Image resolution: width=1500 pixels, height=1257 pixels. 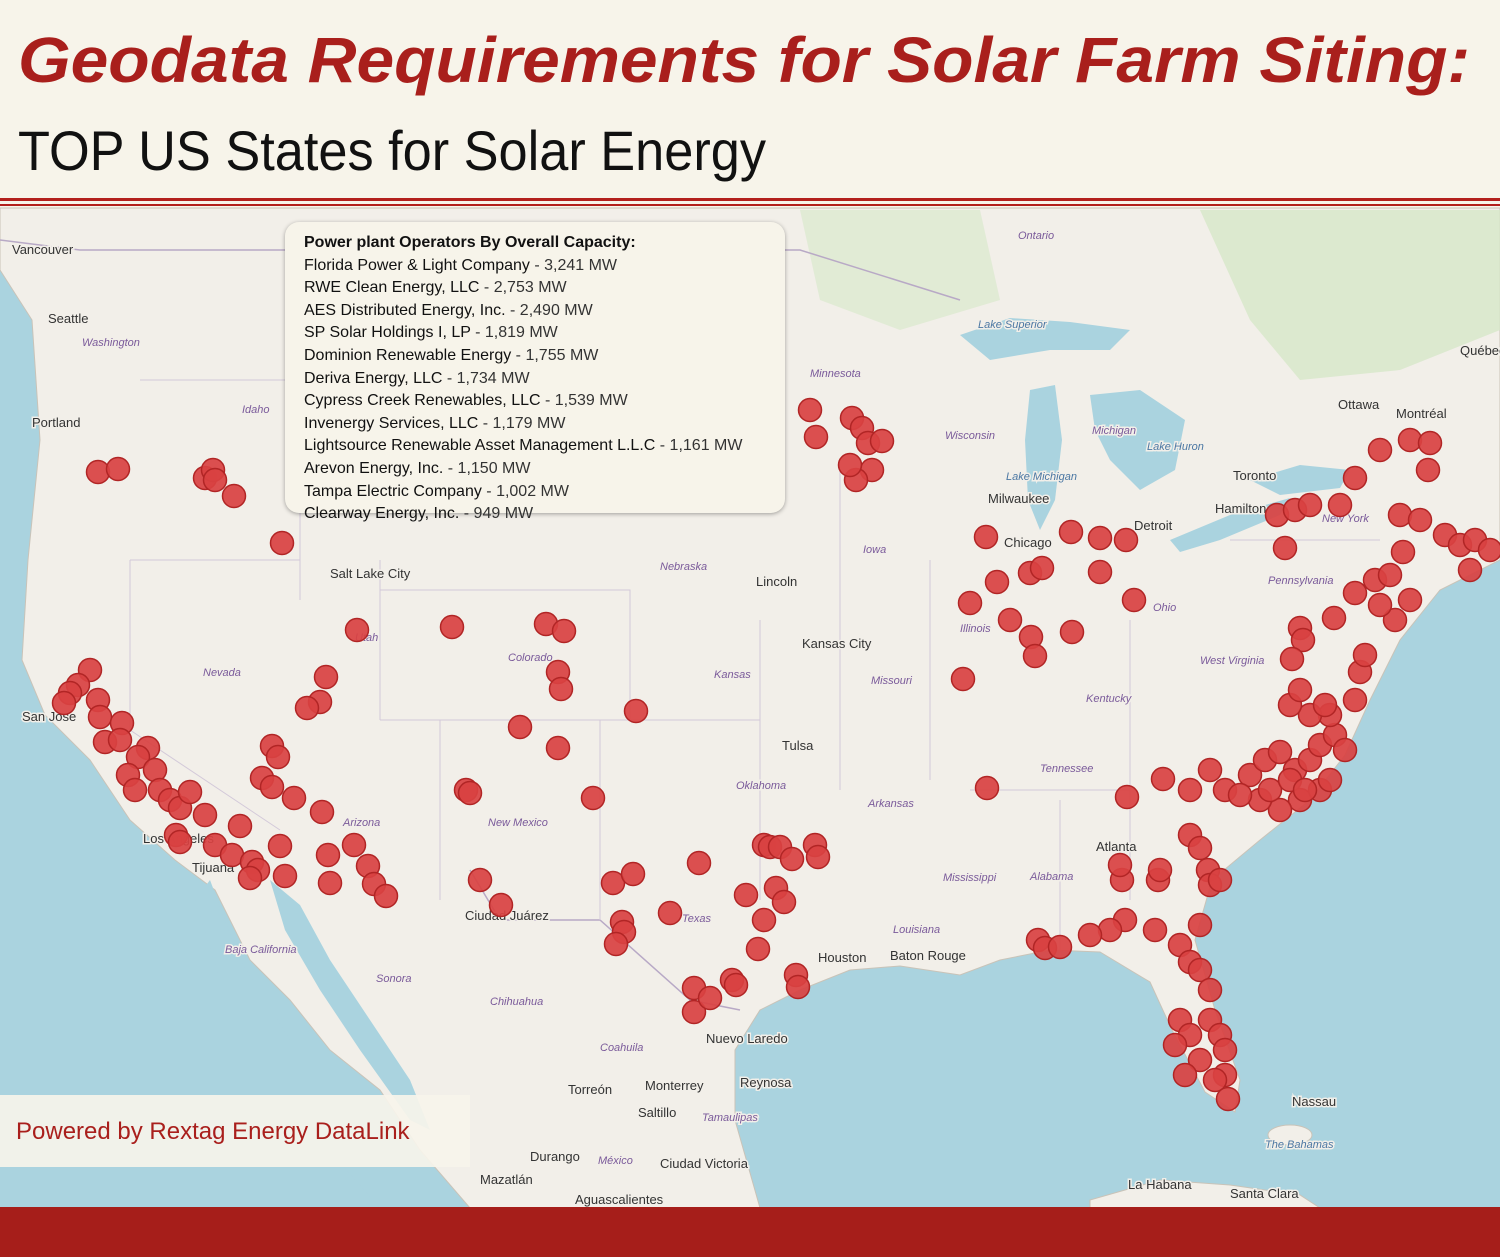 What do you see at coordinates (373, 378) in the screenshot?
I see `operator-name: Deriva Energy, LLC` at bounding box center [373, 378].